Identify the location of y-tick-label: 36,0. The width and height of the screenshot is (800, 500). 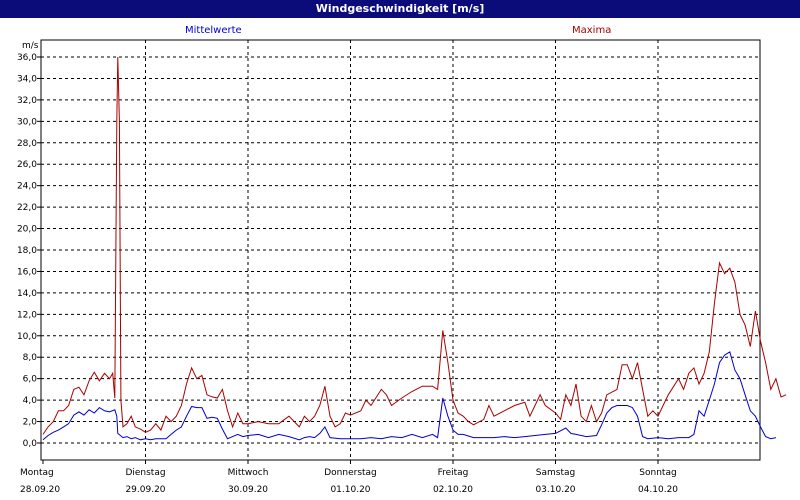
(27, 58).